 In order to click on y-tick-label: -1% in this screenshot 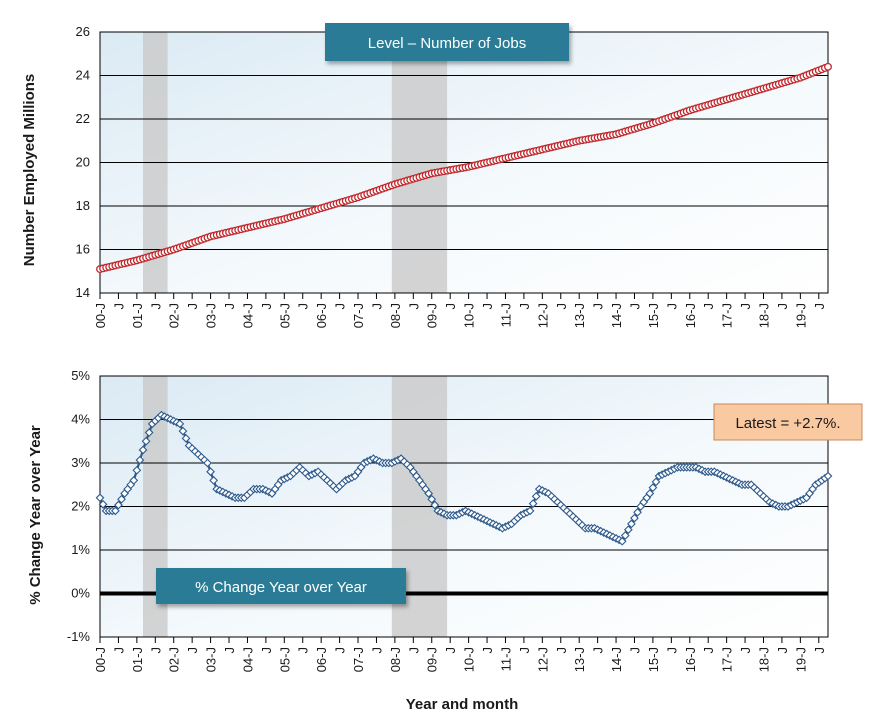, I will do `click(79, 636)`.